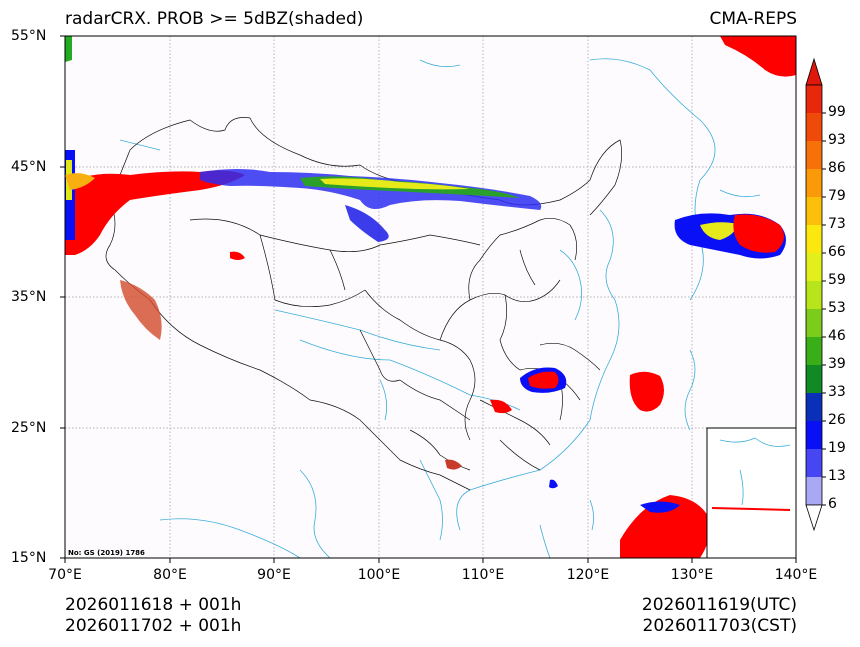 Image resolution: width=860 pixels, height=647 pixels. Describe the element at coordinates (837, 336) in the screenshot. I see `colorbar-label: 46` at that location.